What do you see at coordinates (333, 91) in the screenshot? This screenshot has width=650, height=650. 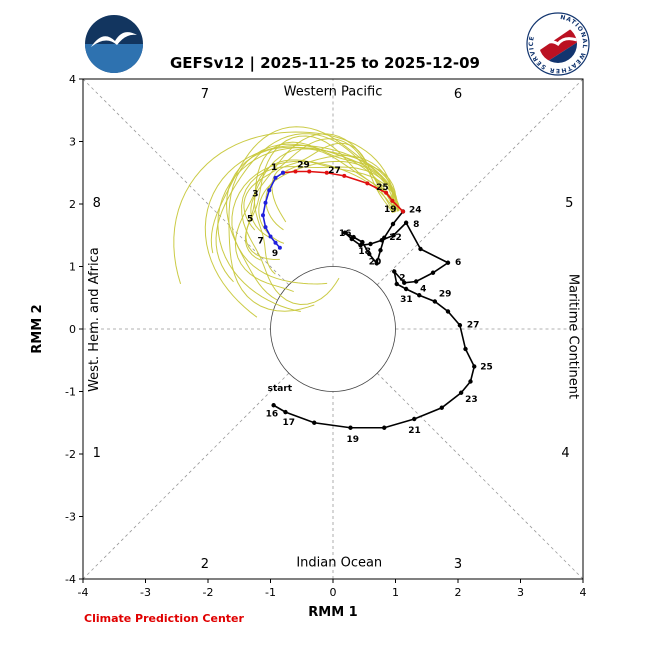 I see `svg-text: Western Pacific` at bounding box center [333, 91].